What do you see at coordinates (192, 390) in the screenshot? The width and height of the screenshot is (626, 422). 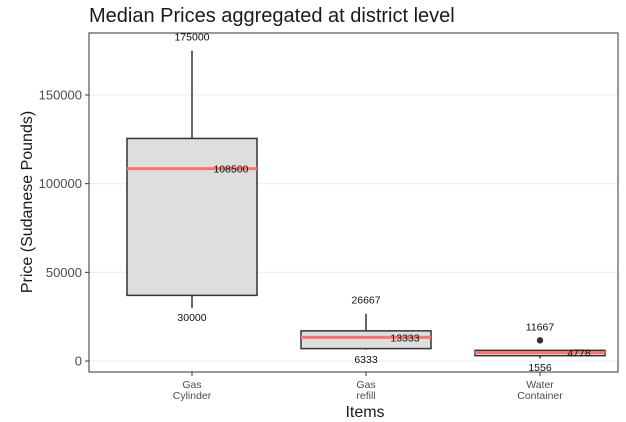 I see `x-tick-label: Gas Cylinder` at bounding box center [192, 390].